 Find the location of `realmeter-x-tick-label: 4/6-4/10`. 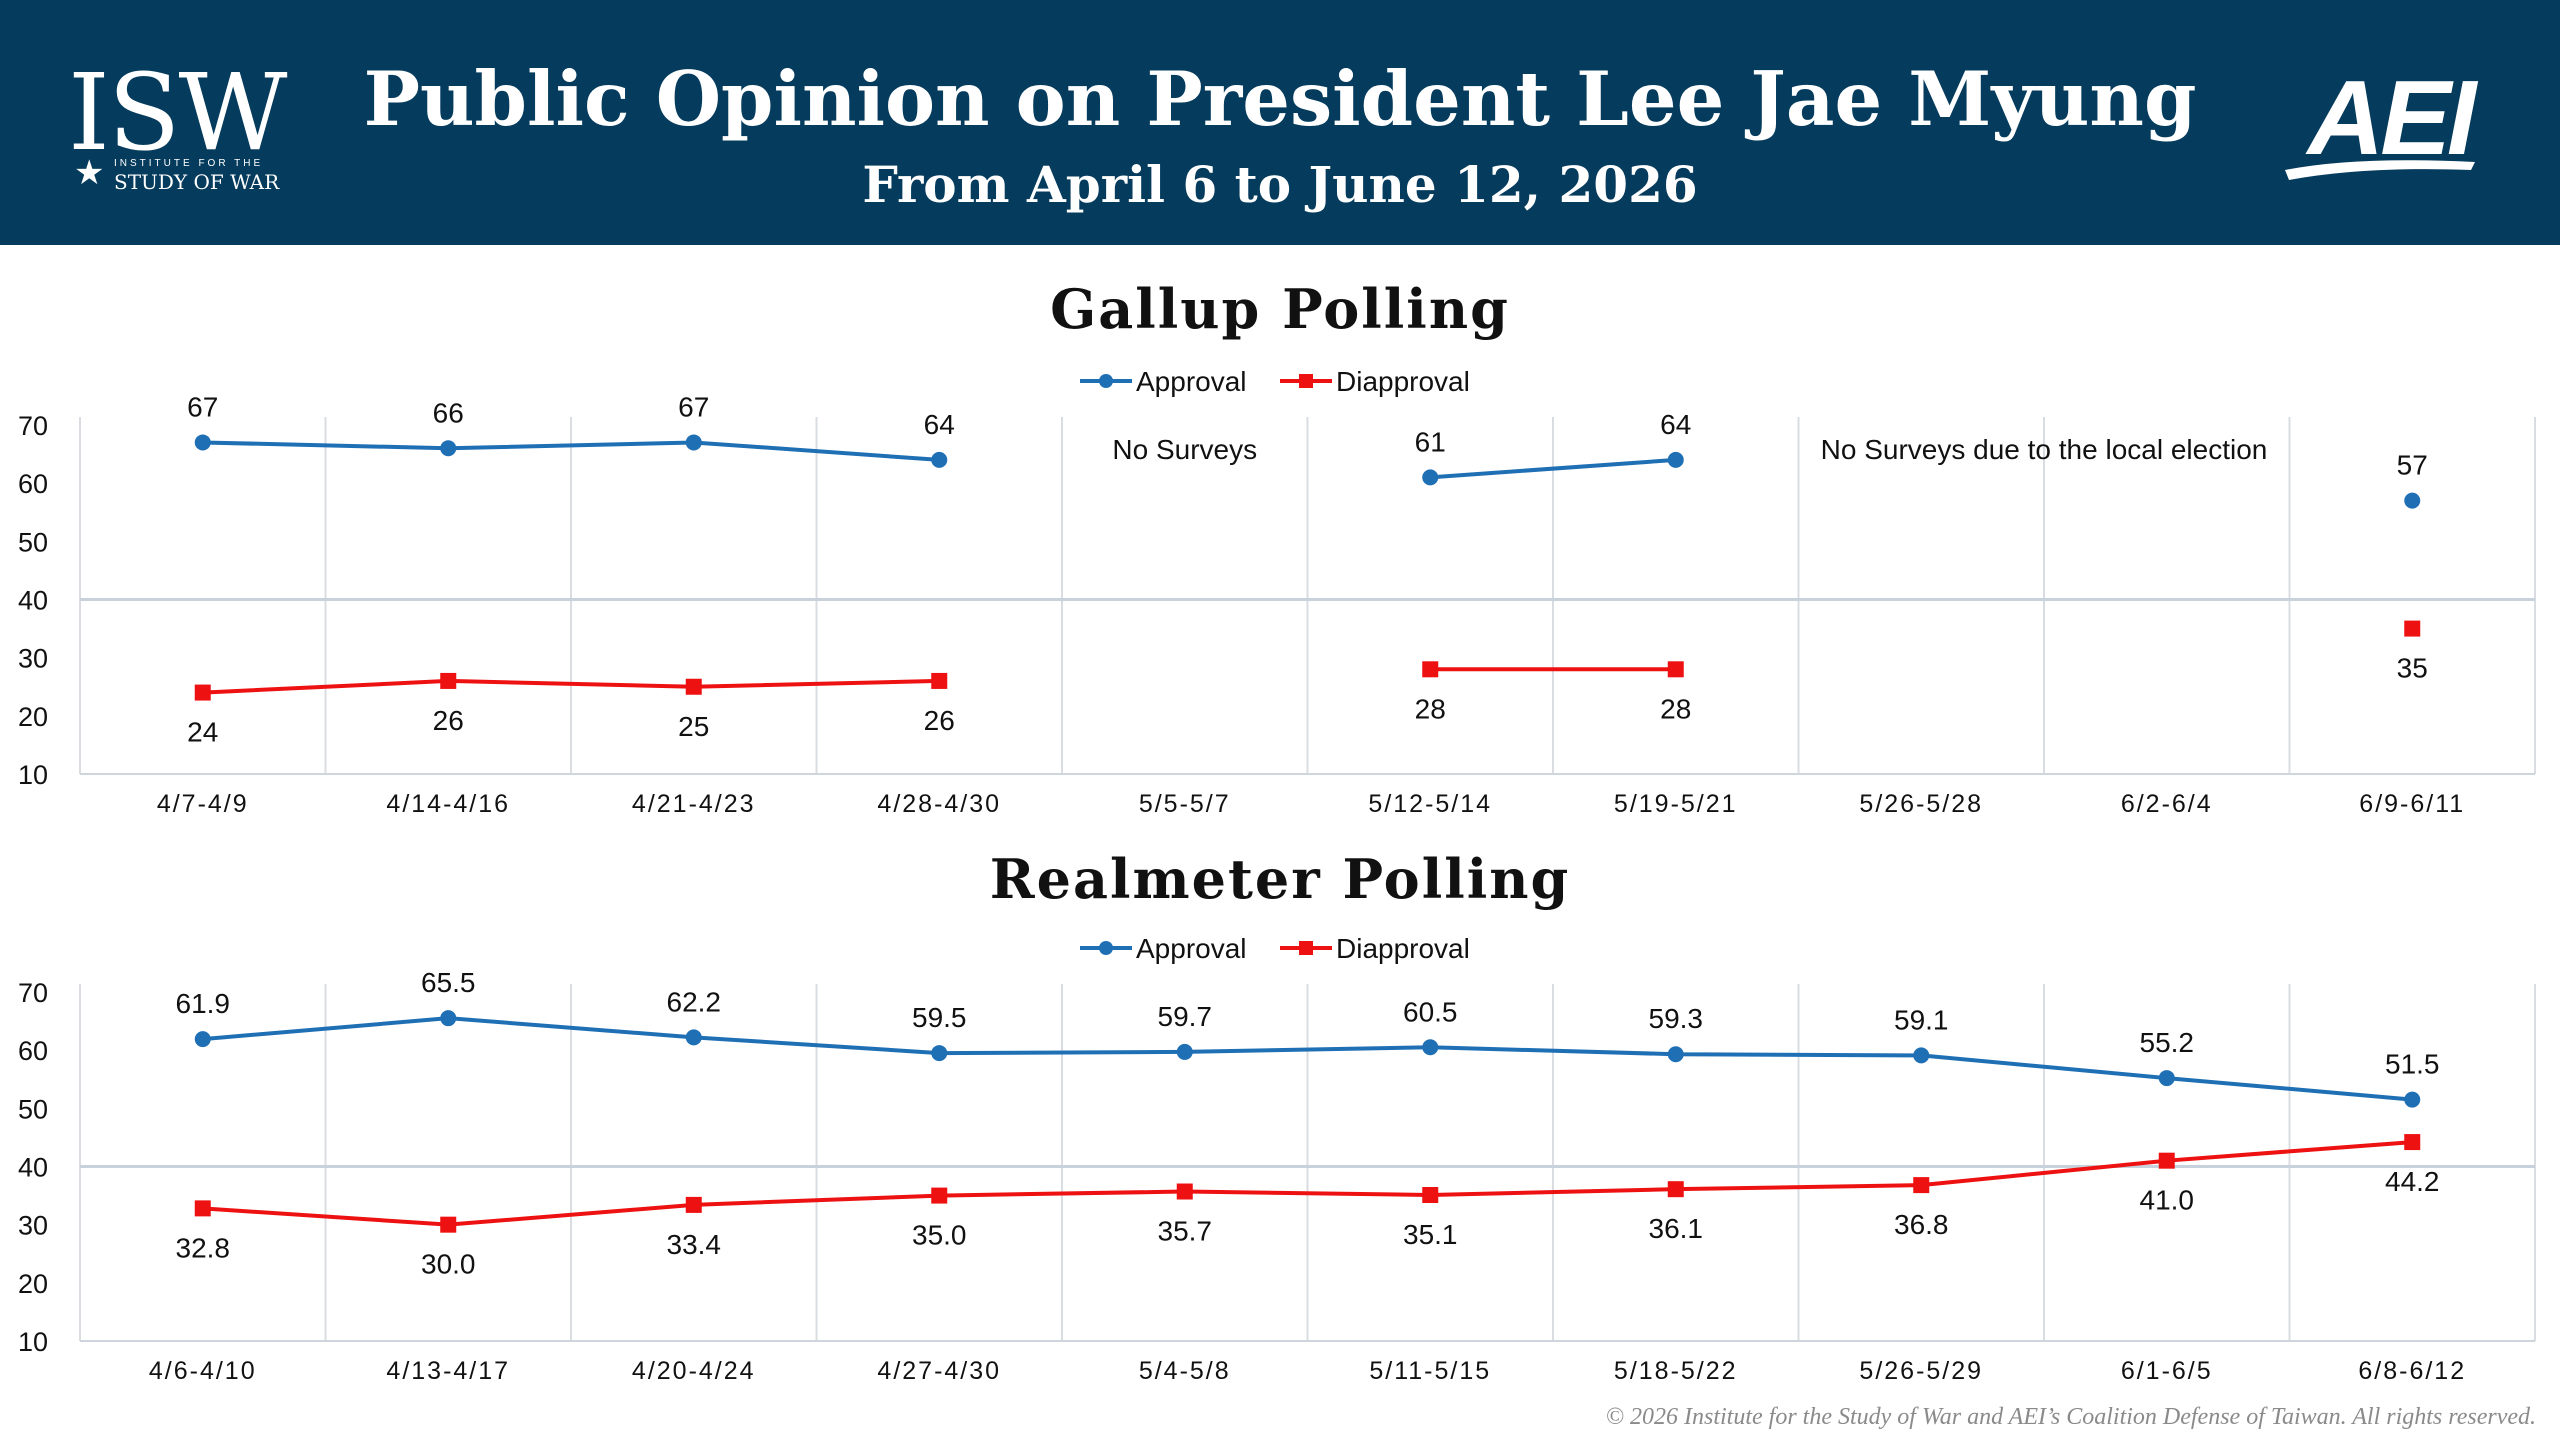

realmeter-x-tick-label: 4/6-4/10 is located at coordinates (203, 1371).